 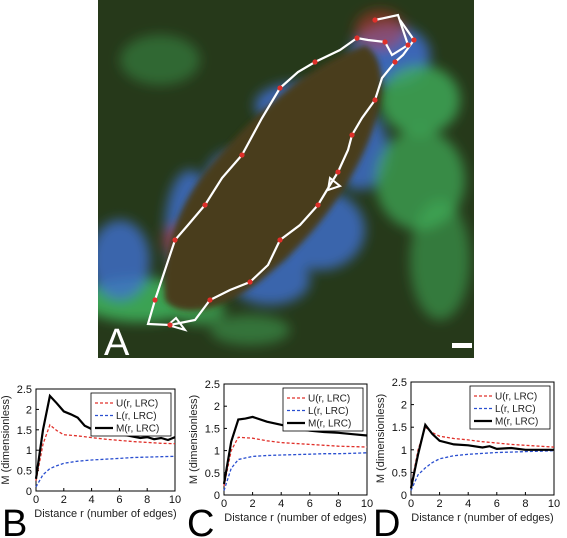 What do you see at coordinates (14, 520) in the screenshot?
I see `panel-label-b: B` at bounding box center [14, 520].